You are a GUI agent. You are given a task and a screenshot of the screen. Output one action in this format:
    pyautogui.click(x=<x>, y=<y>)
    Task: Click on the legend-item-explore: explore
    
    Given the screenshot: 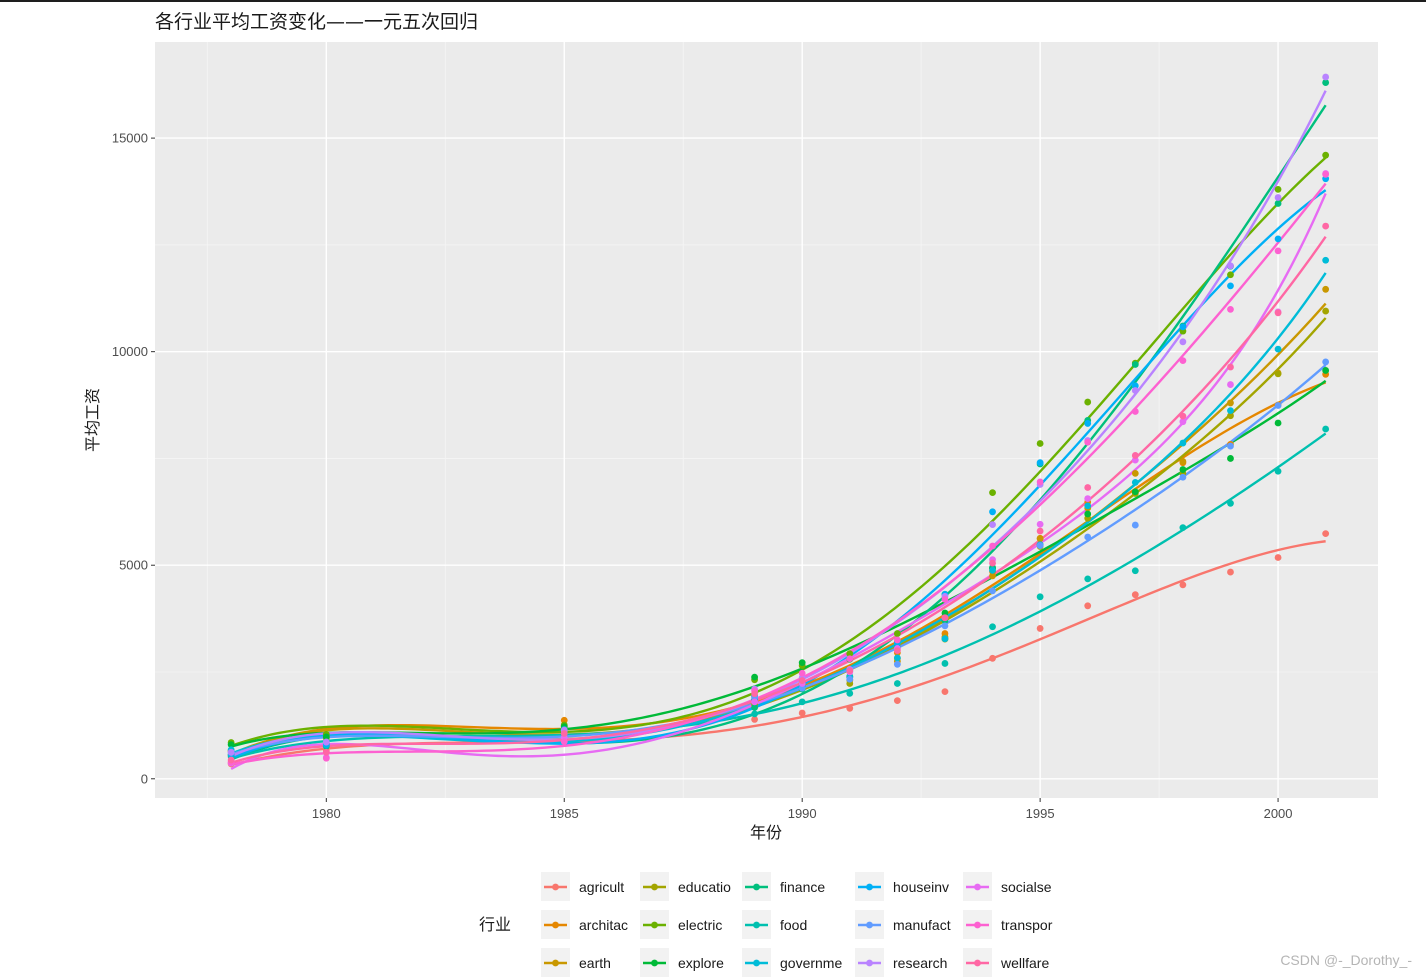 What is the action you would take?
    pyautogui.click(x=682, y=962)
    